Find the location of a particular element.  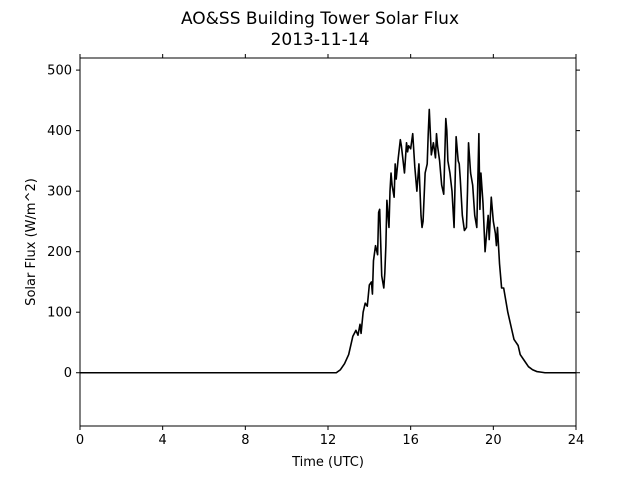

y-tick-label: 400 is located at coordinates (59, 131).